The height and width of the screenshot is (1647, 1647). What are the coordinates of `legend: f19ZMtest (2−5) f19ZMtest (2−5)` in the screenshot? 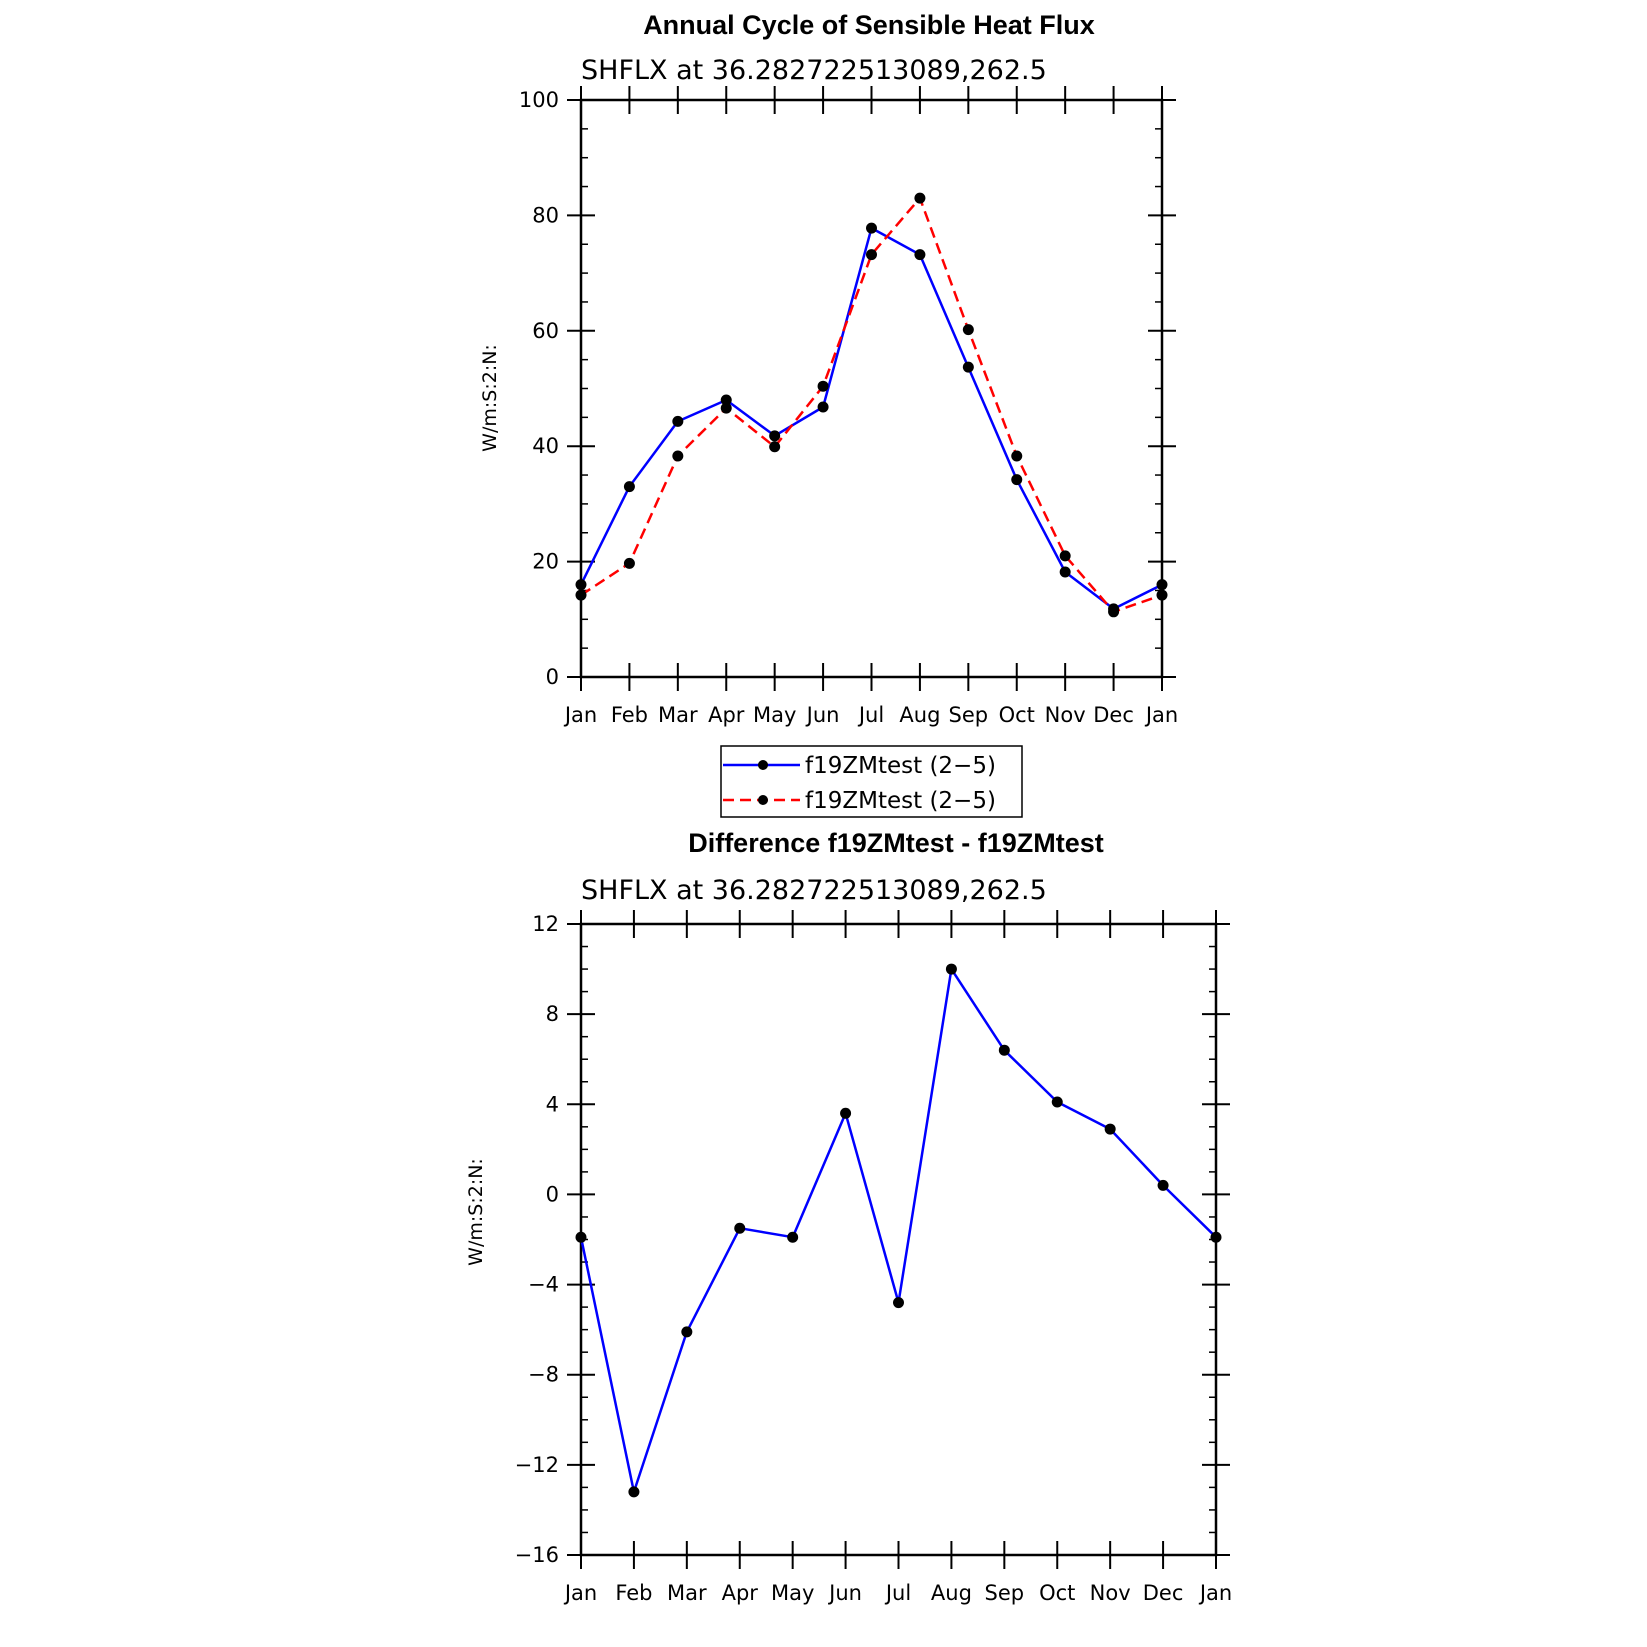 It's located at (871, 781).